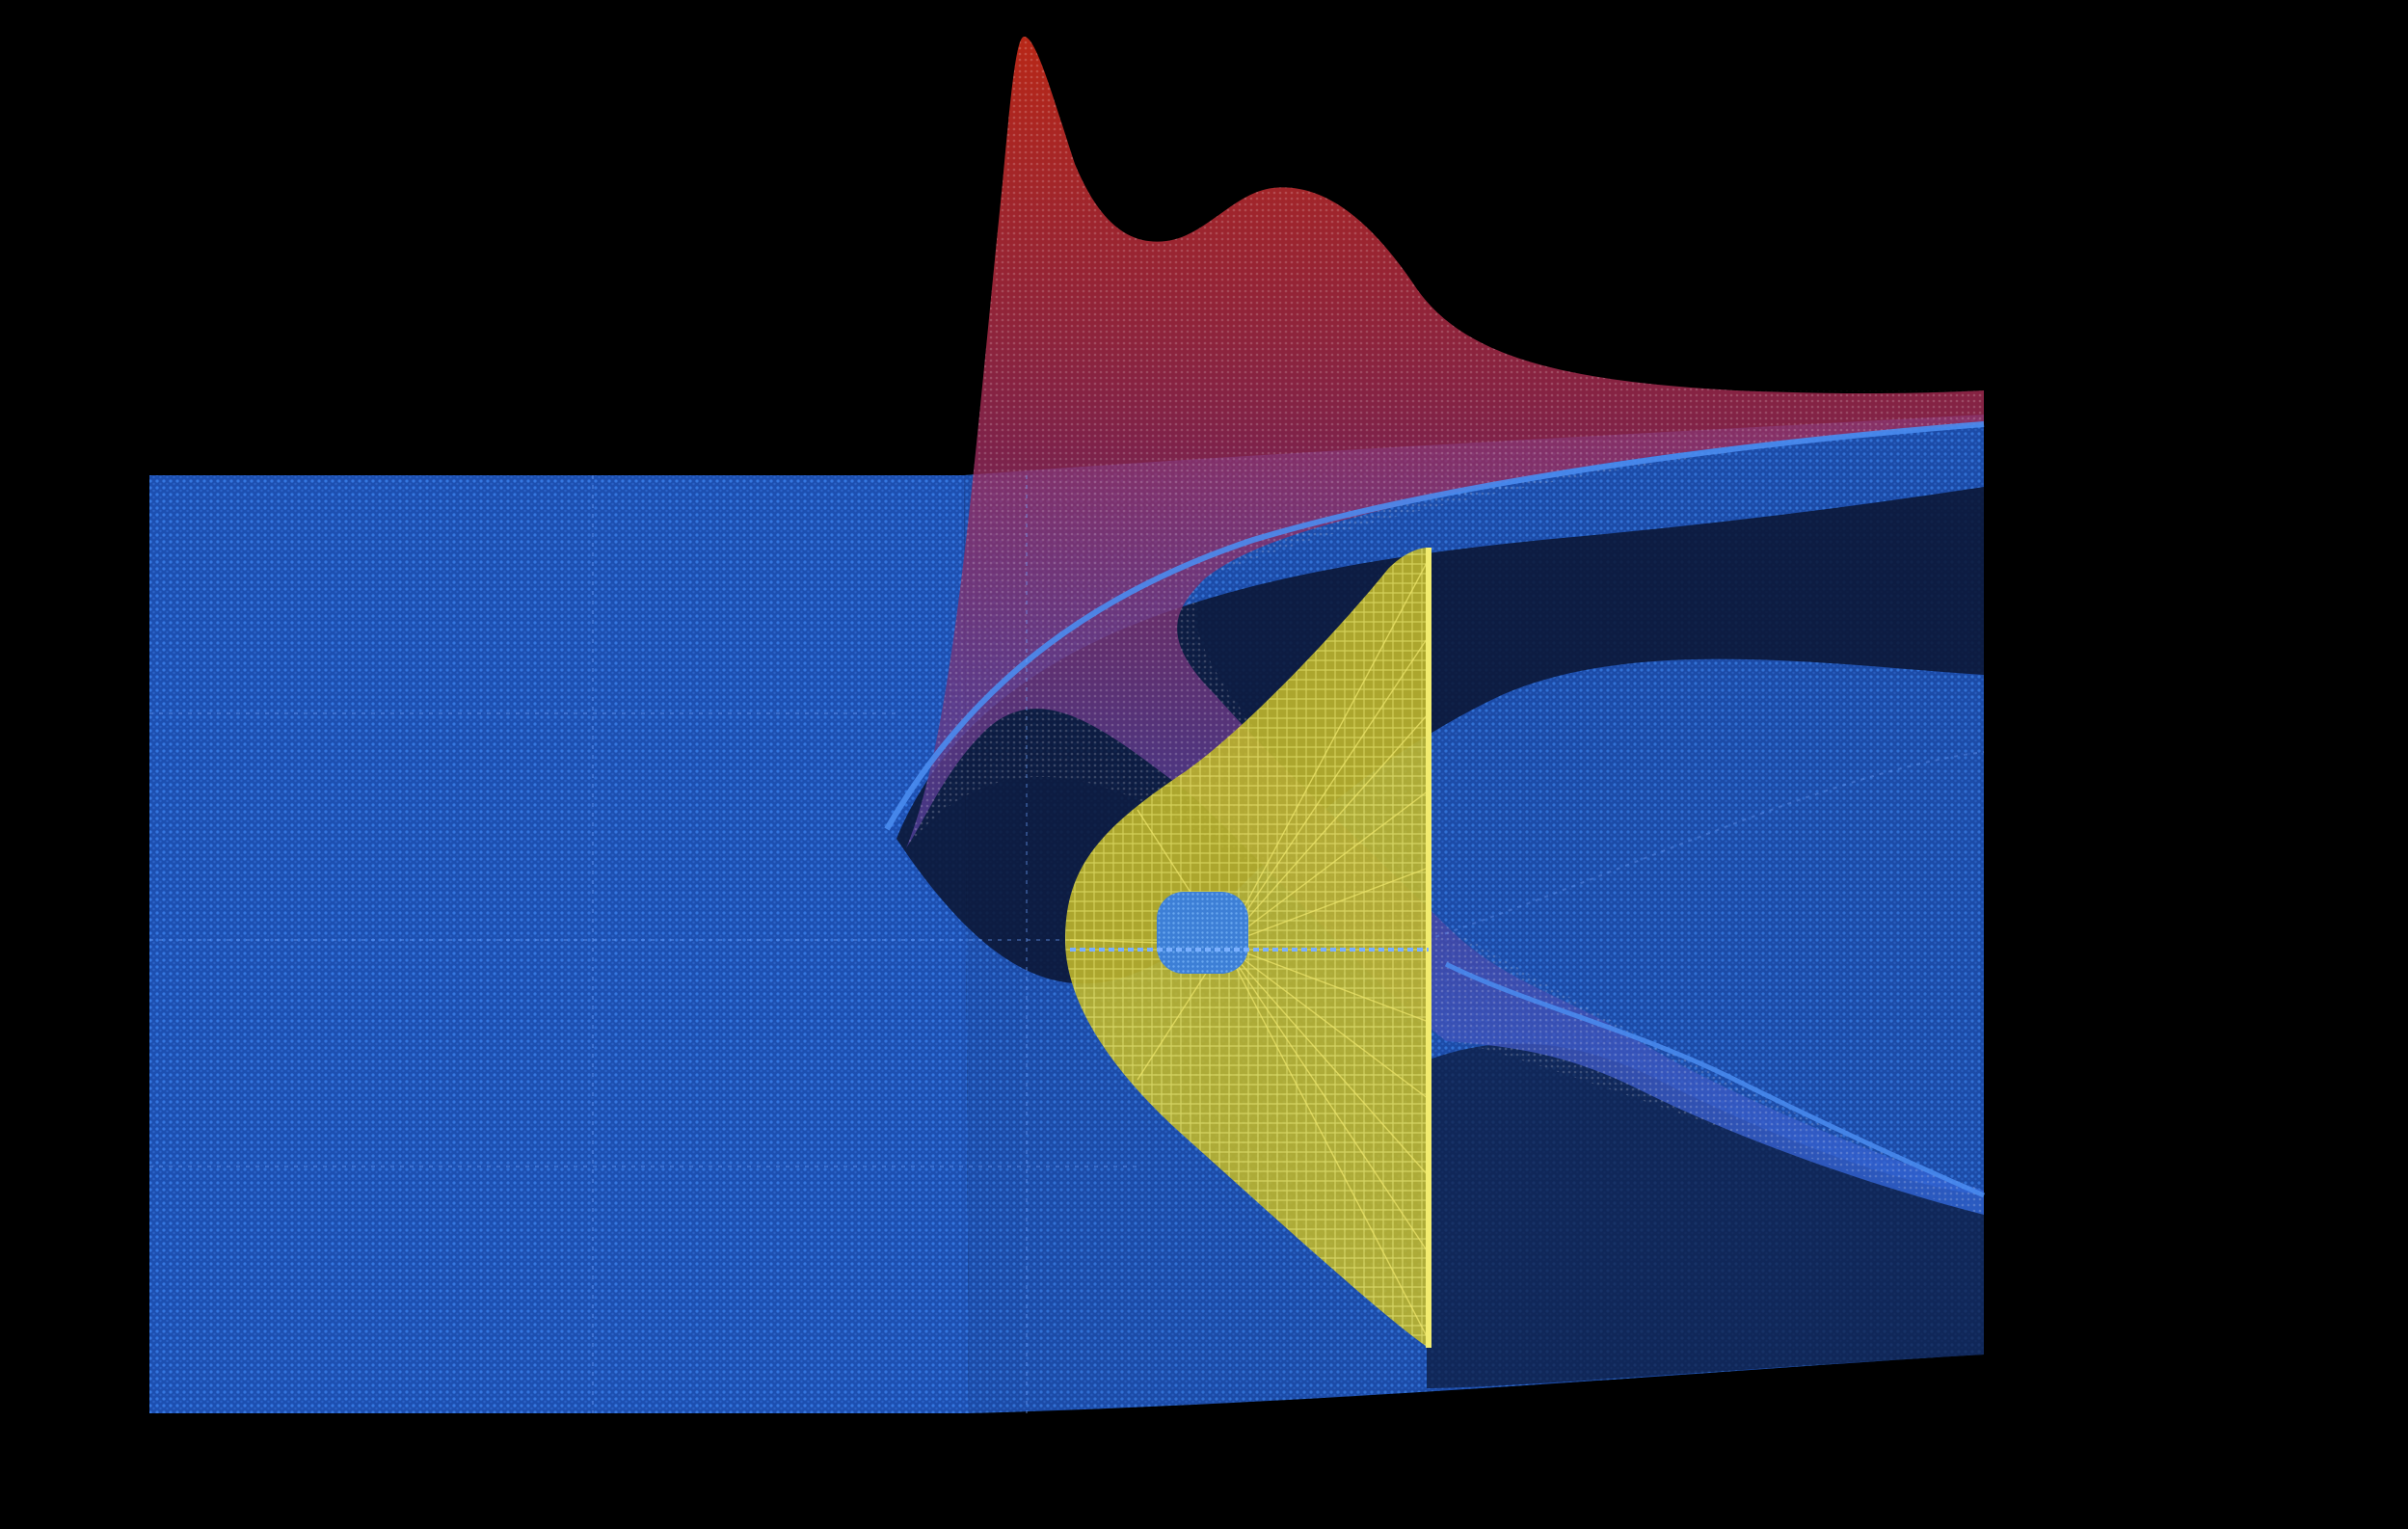 The image size is (2408, 1529). Describe the element at coordinates (1202, 933) in the screenshot. I see `core-cluster` at that location.